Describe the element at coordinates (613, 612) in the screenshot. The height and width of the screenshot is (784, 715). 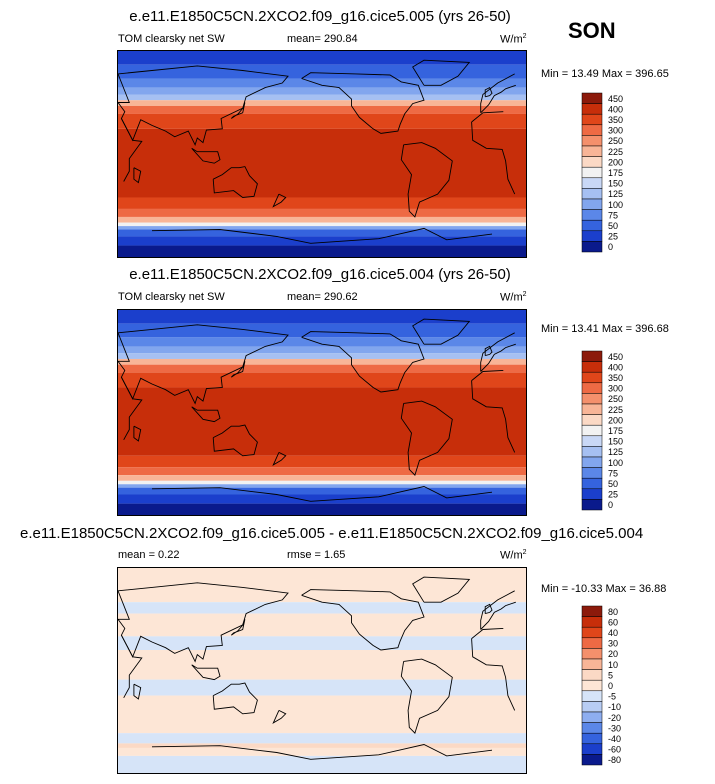
I see `colorbar-label: 80` at that location.